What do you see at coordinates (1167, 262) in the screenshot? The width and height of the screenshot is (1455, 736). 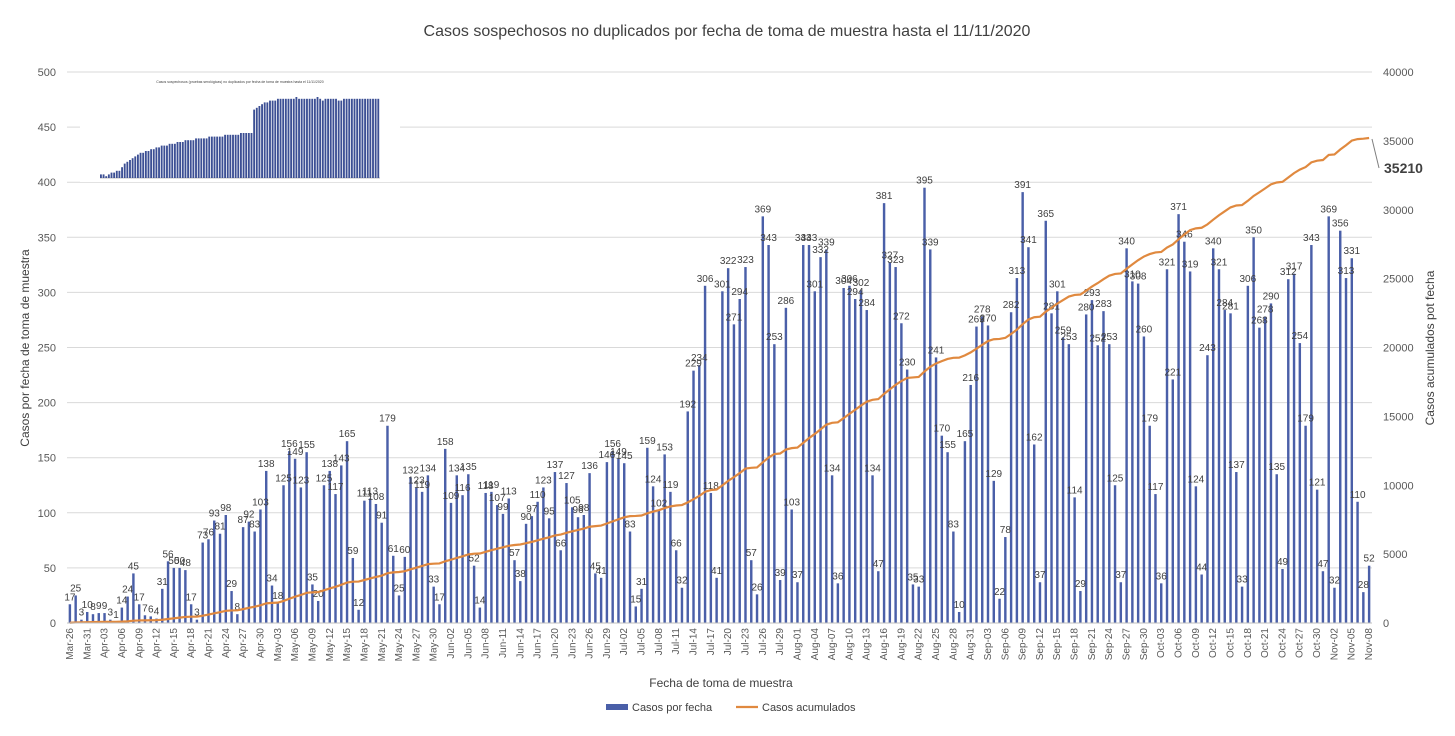 I see `data-label: 321` at bounding box center [1167, 262].